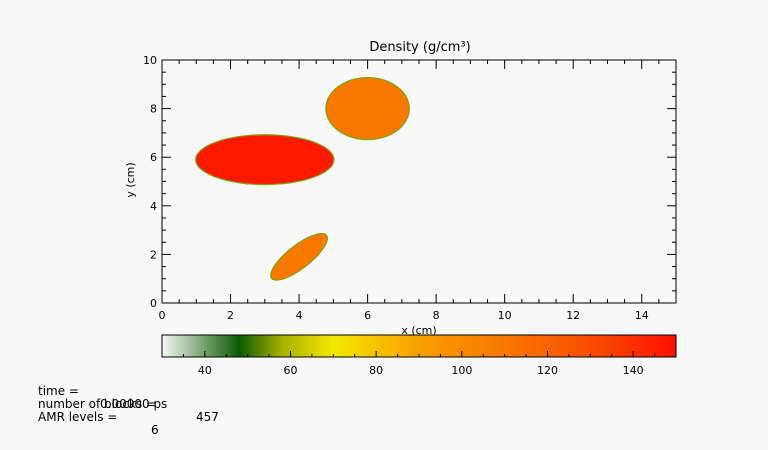 Image resolution: width=768 pixels, height=450 pixels. What do you see at coordinates (150, 60) in the screenshot?
I see `y-tick-label: 10` at bounding box center [150, 60].